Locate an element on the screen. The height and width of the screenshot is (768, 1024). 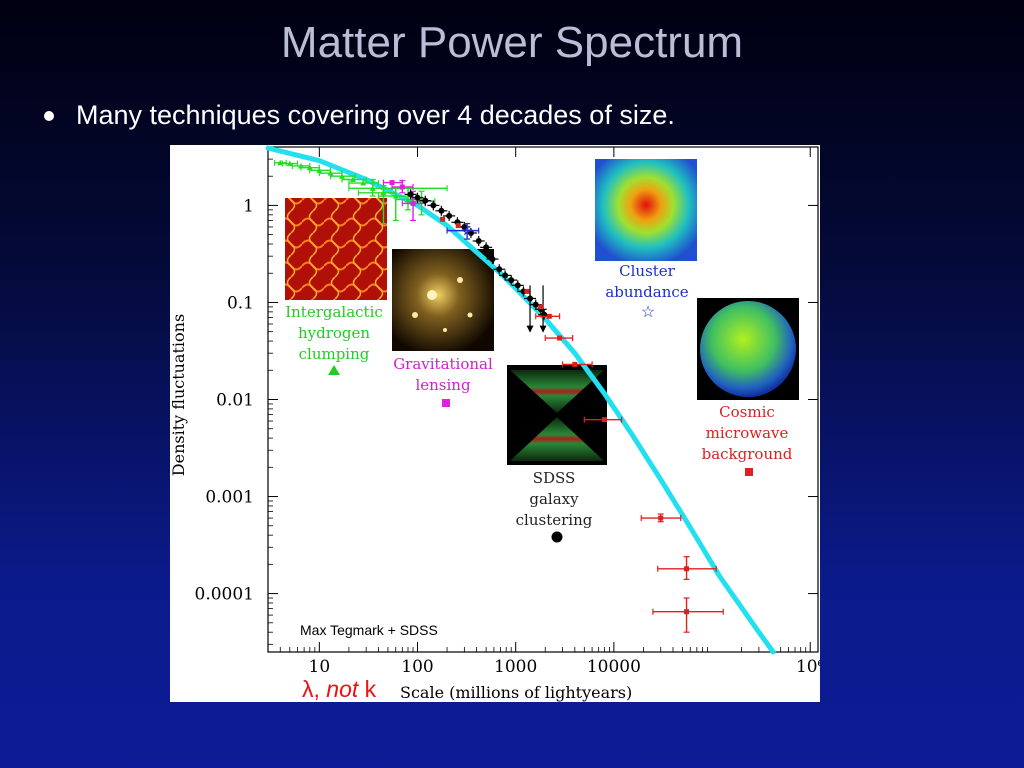
cluster-abundance-point: ☆ is located at coordinates (467, 231).